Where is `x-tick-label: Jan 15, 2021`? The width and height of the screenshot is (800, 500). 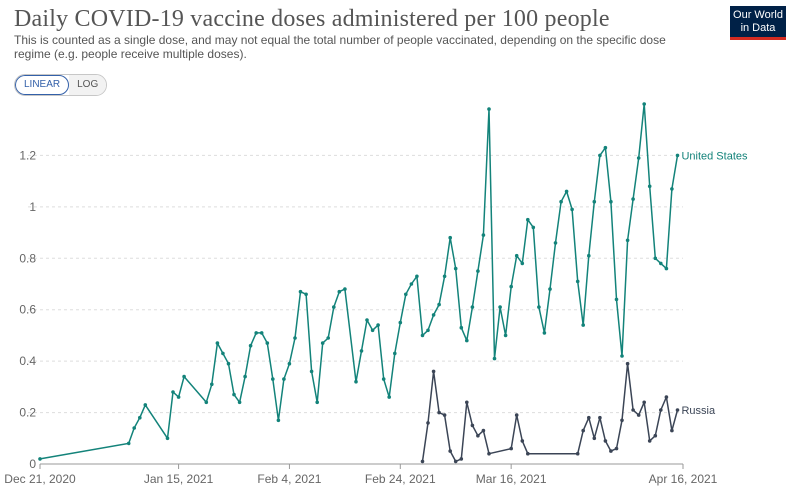
x-tick-label: Jan 15, 2021 is located at coordinates (179, 479).